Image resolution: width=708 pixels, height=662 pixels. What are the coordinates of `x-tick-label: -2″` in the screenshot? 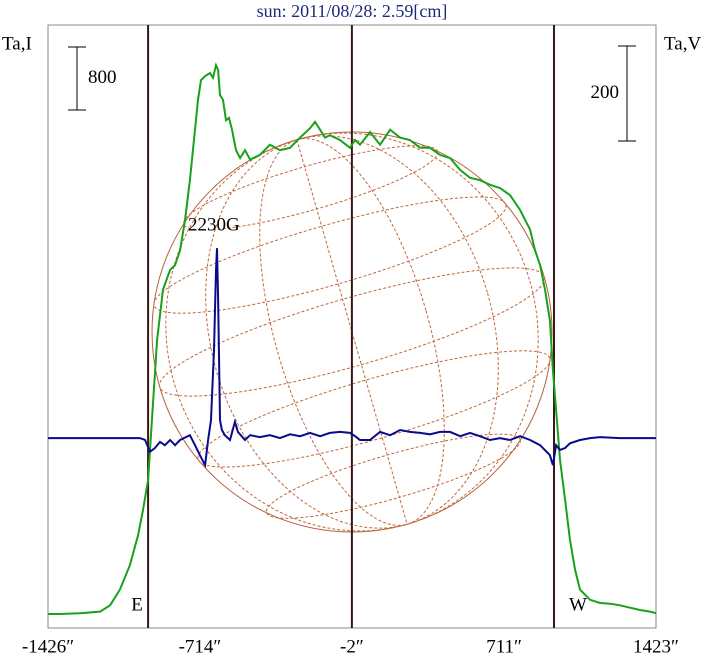 It's located at (352, 646).